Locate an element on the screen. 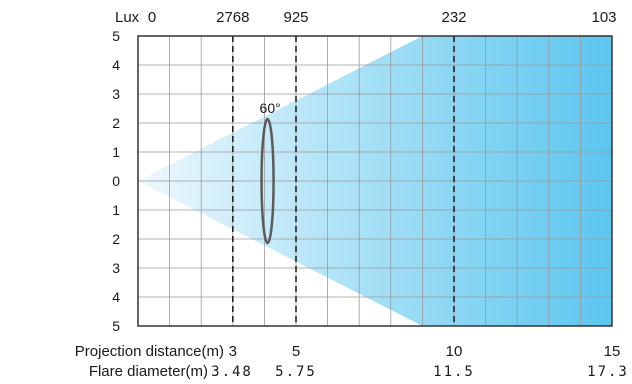 The width and height of the screenshot is (632, 384). projection-distance-values: 3 5 10 15 is located at coordinates (425, 351).